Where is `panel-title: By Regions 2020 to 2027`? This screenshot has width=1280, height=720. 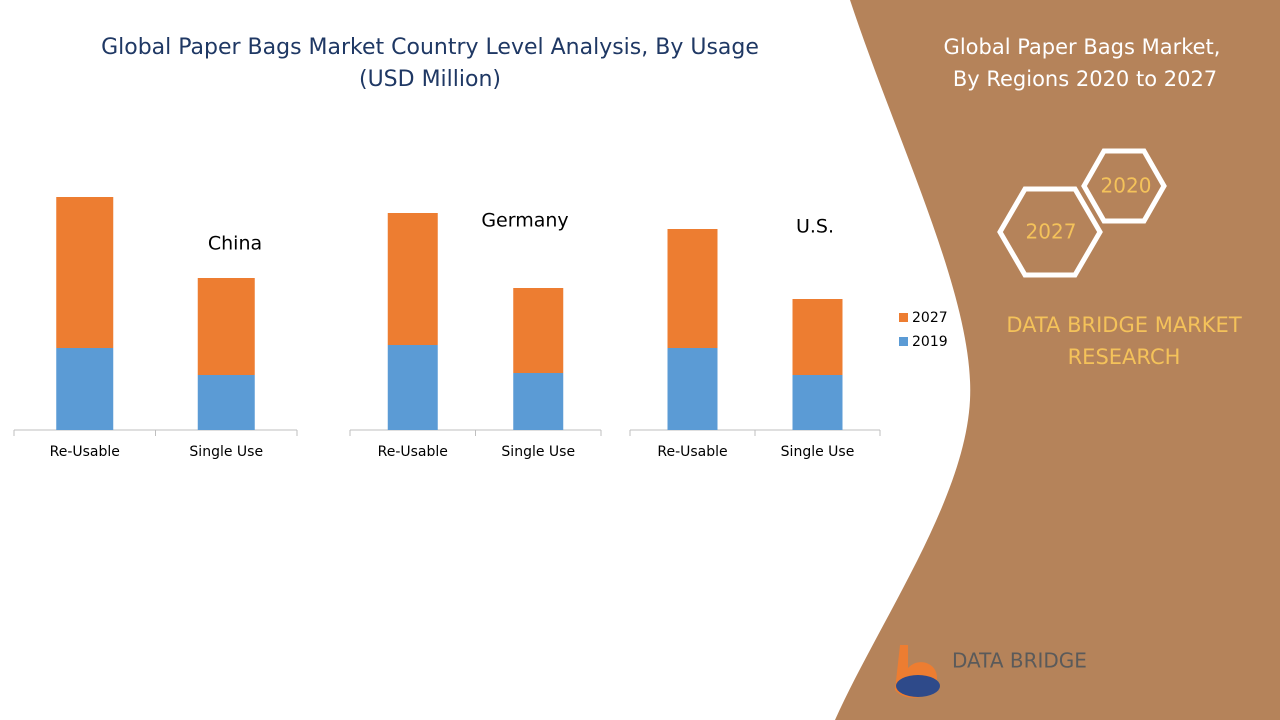
panel-title: By Regions 2020 to 2027 is located at coordinates (1085, 79).